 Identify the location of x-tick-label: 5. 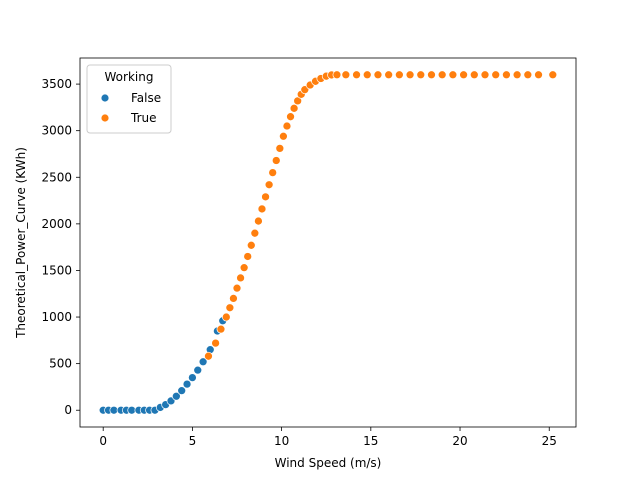
(193, 441).